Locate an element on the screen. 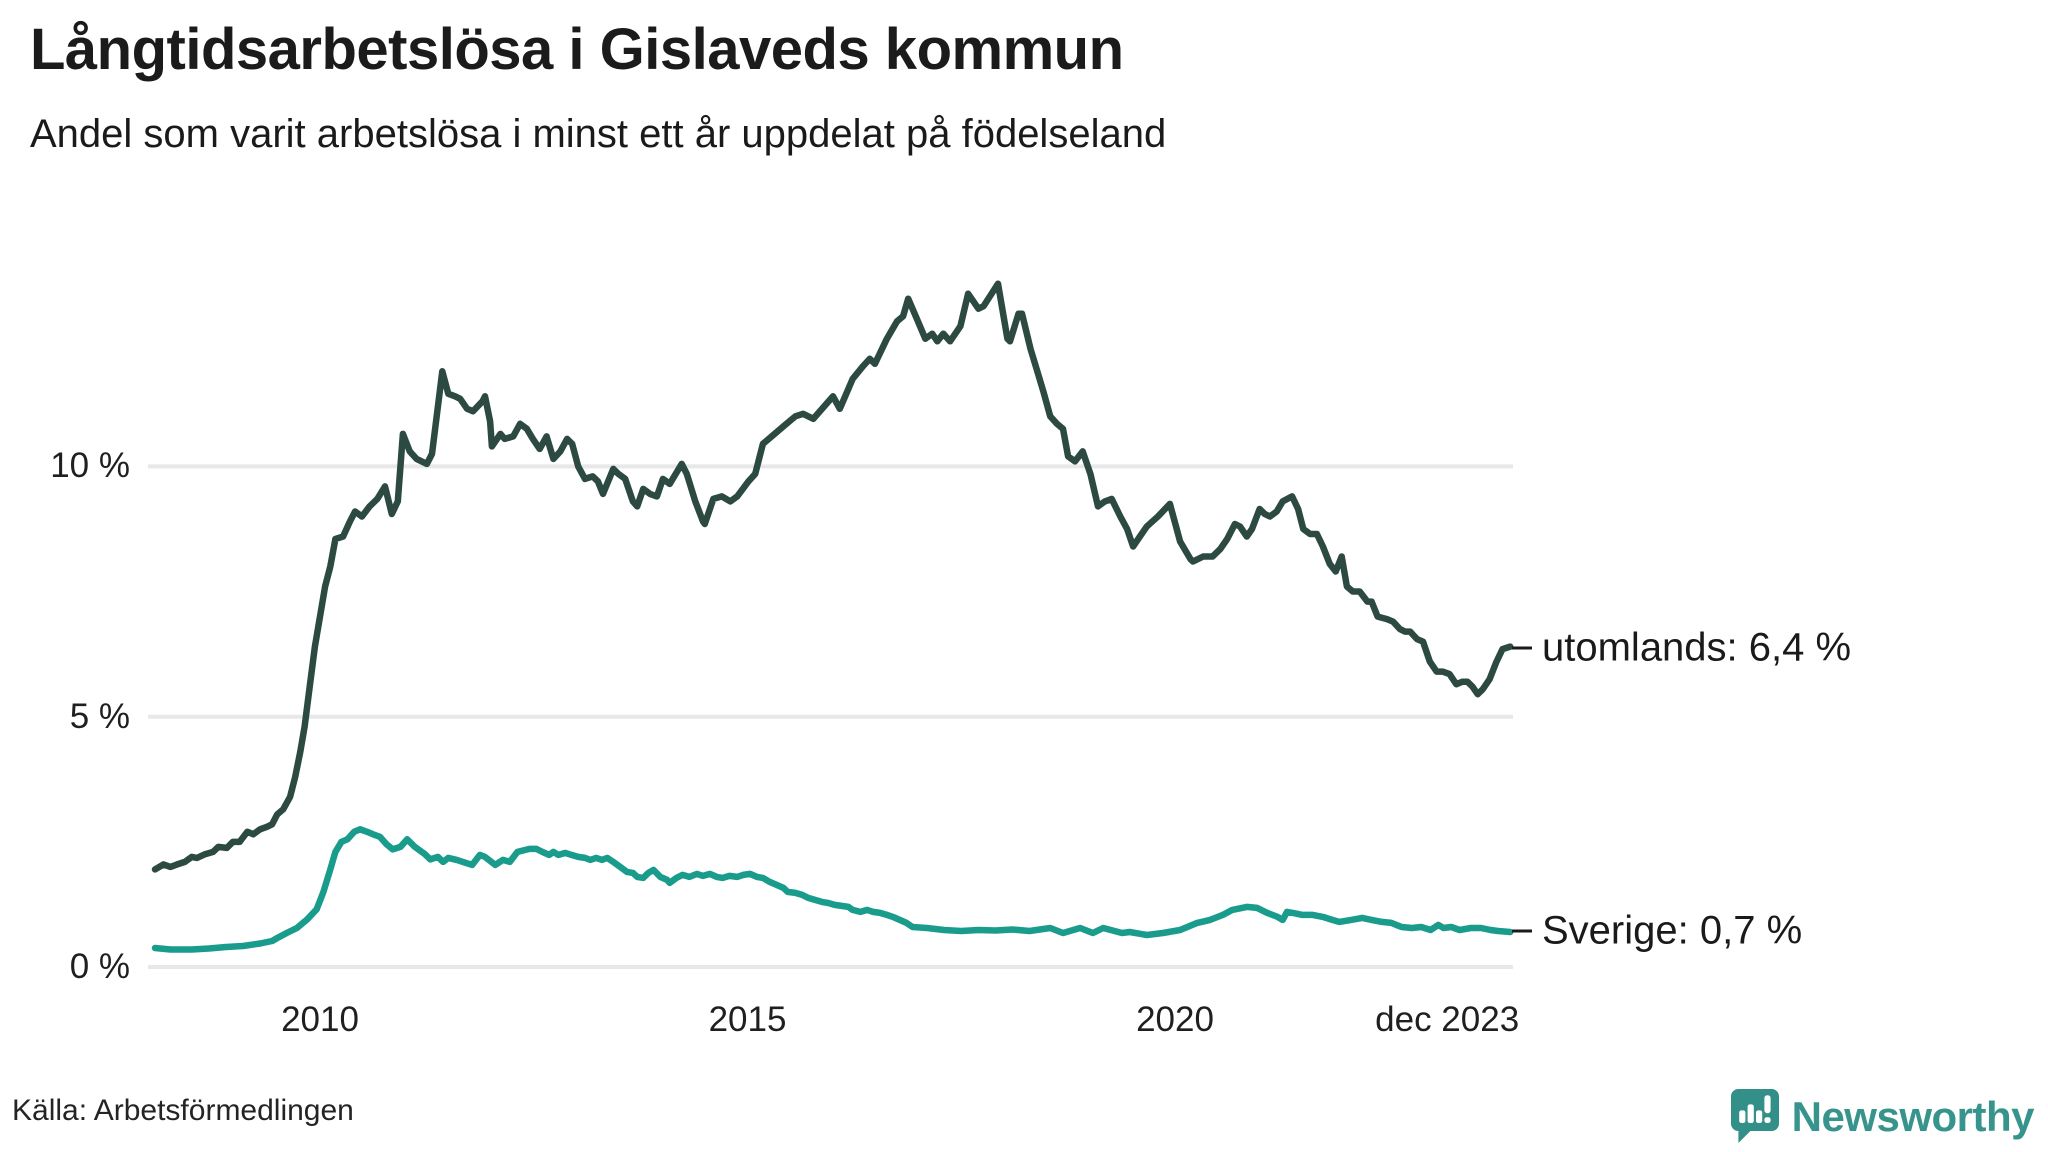  newsworthy-icon is located at coordinates (1754, 1116).